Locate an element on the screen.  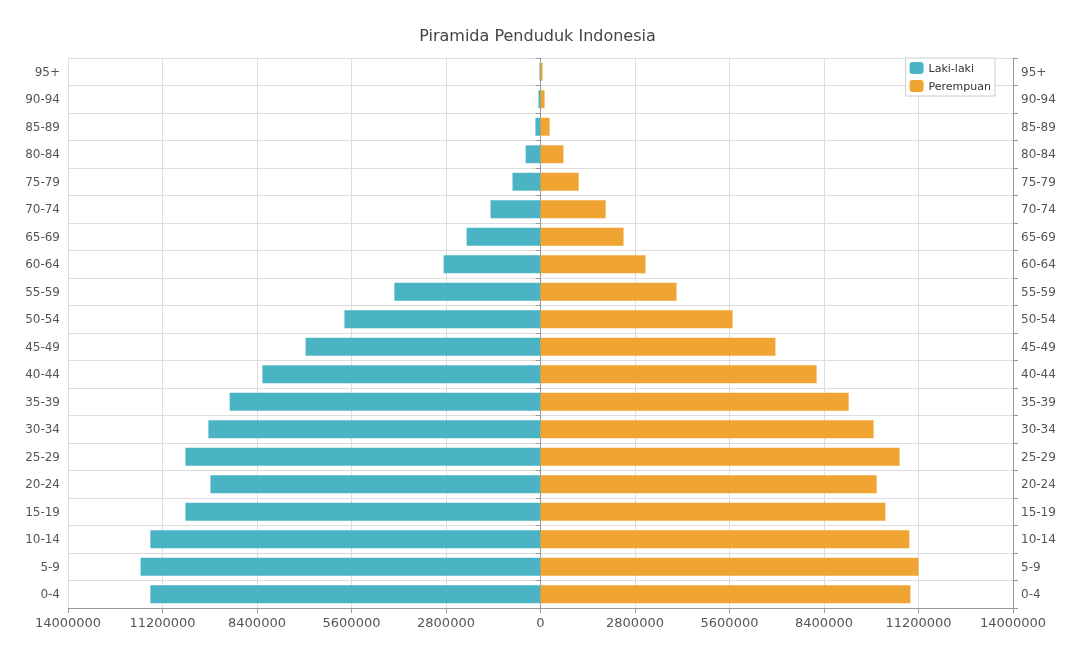
y-tick-label: 30-34 is located at coordinates (1038, 429).